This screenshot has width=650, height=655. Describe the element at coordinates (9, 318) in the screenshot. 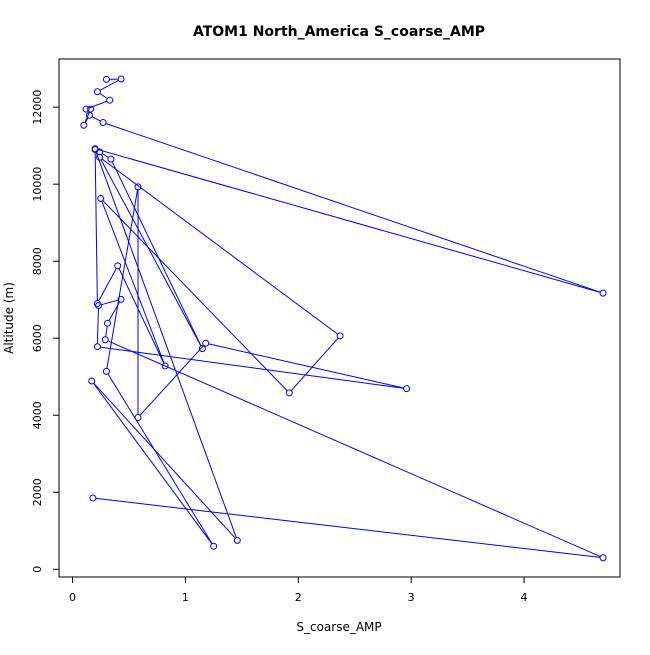

I see `y-axis-label: Altitude (m)` at that location.